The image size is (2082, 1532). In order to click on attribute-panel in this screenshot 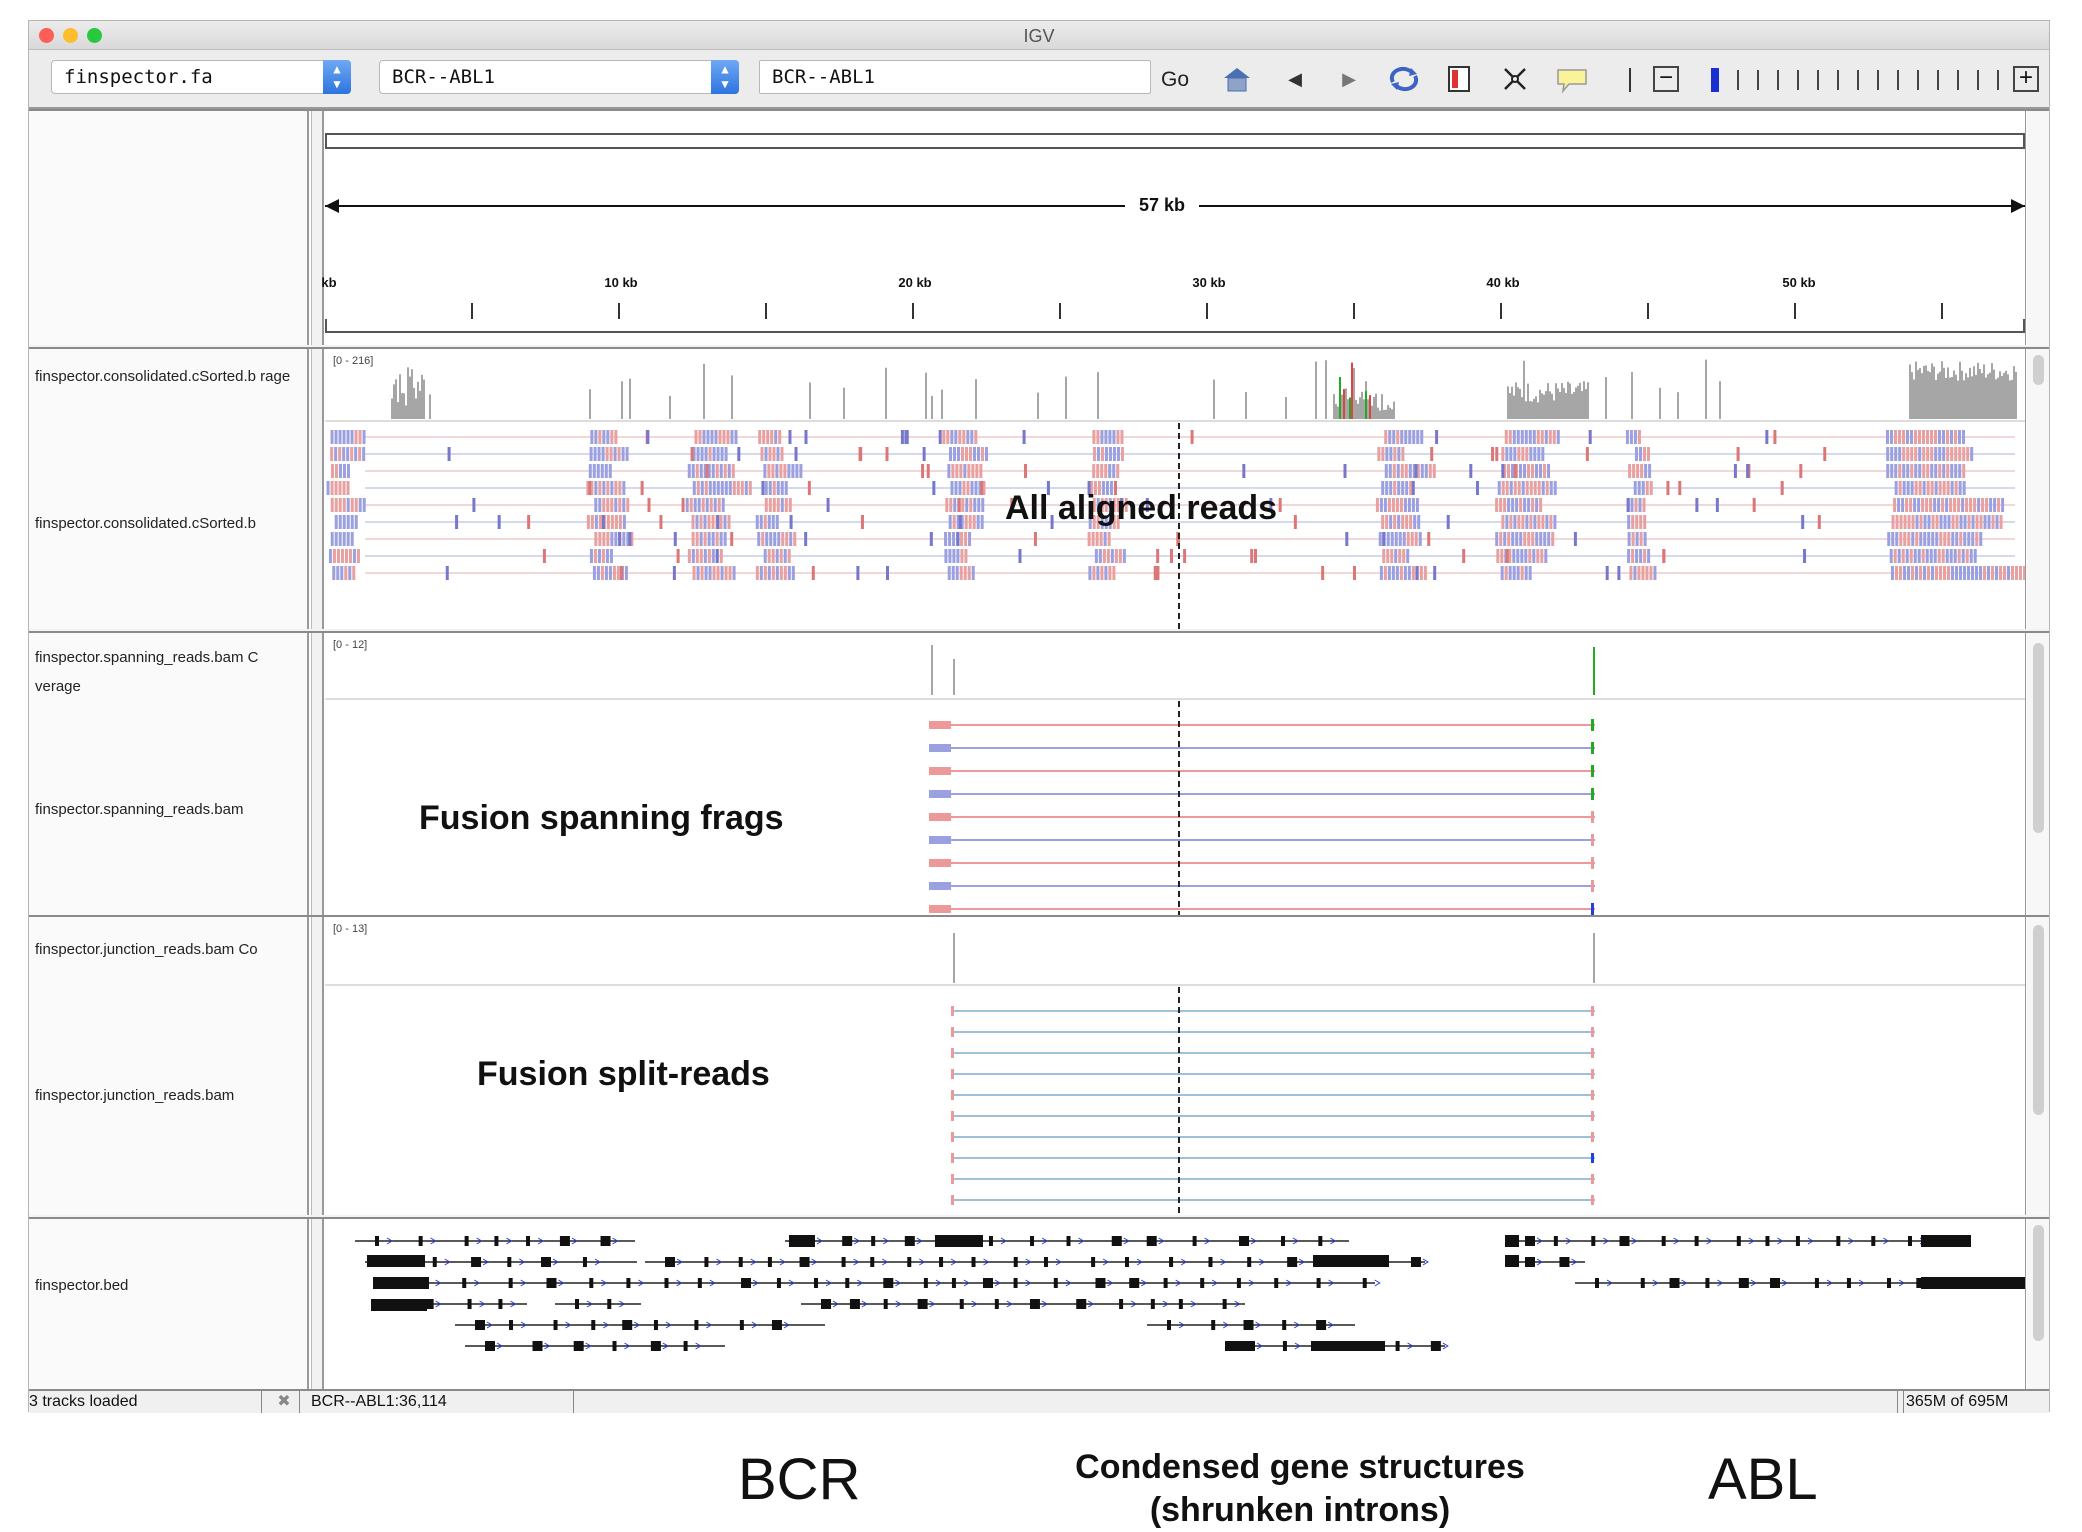, I will do `click(317, 1305)`.